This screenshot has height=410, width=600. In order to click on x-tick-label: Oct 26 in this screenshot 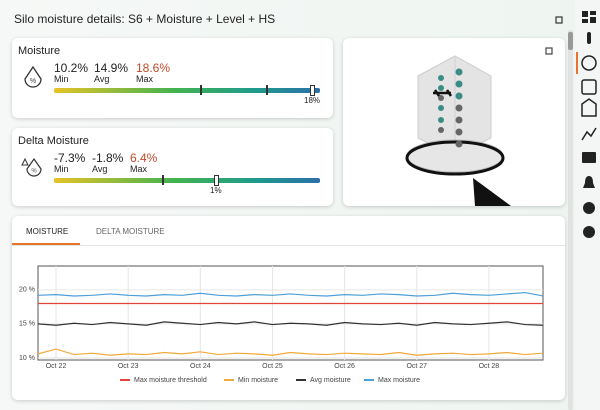, I will do `click(344, 366)`.